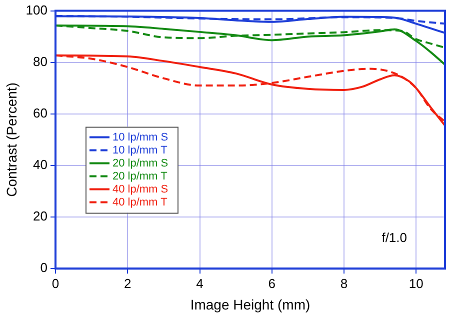 The image size is (449, 316). I want to click on y-tick-label: 0, so click(44, 268).